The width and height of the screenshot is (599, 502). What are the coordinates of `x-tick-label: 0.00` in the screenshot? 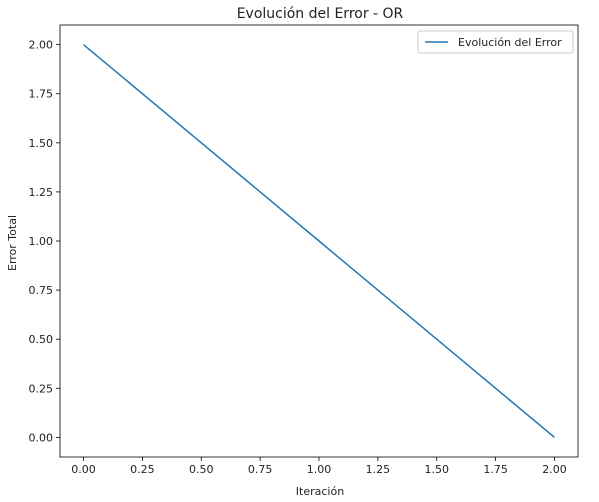 It's located at (83, 469).